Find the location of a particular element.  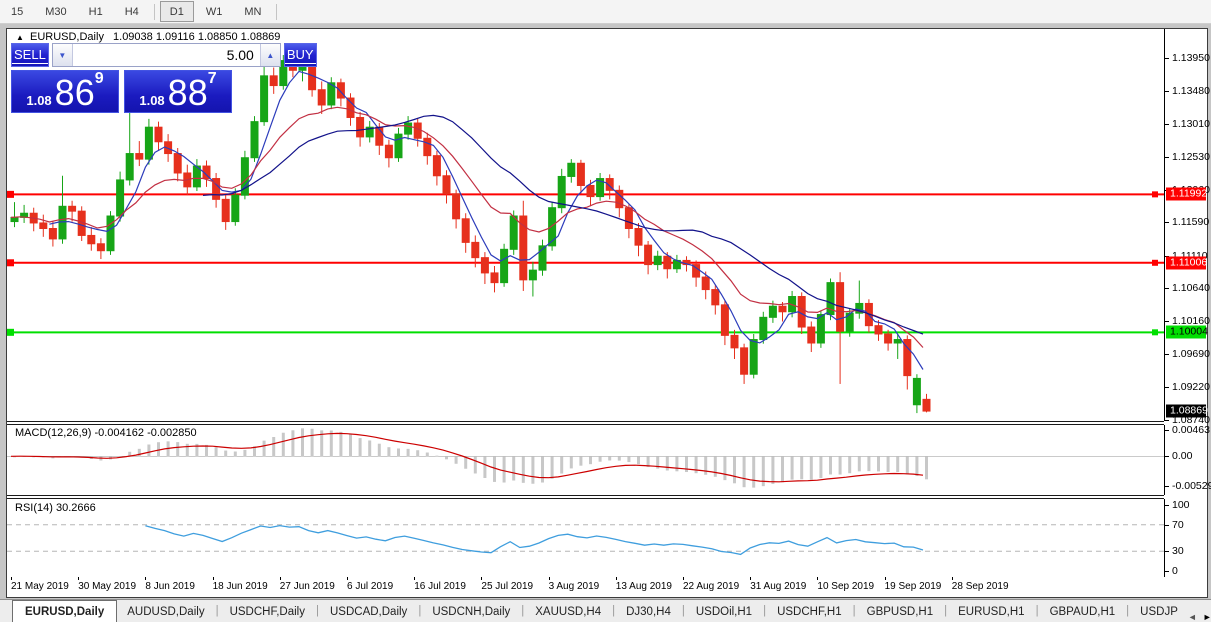

rsi-pane is located at coordinates (586, 538).